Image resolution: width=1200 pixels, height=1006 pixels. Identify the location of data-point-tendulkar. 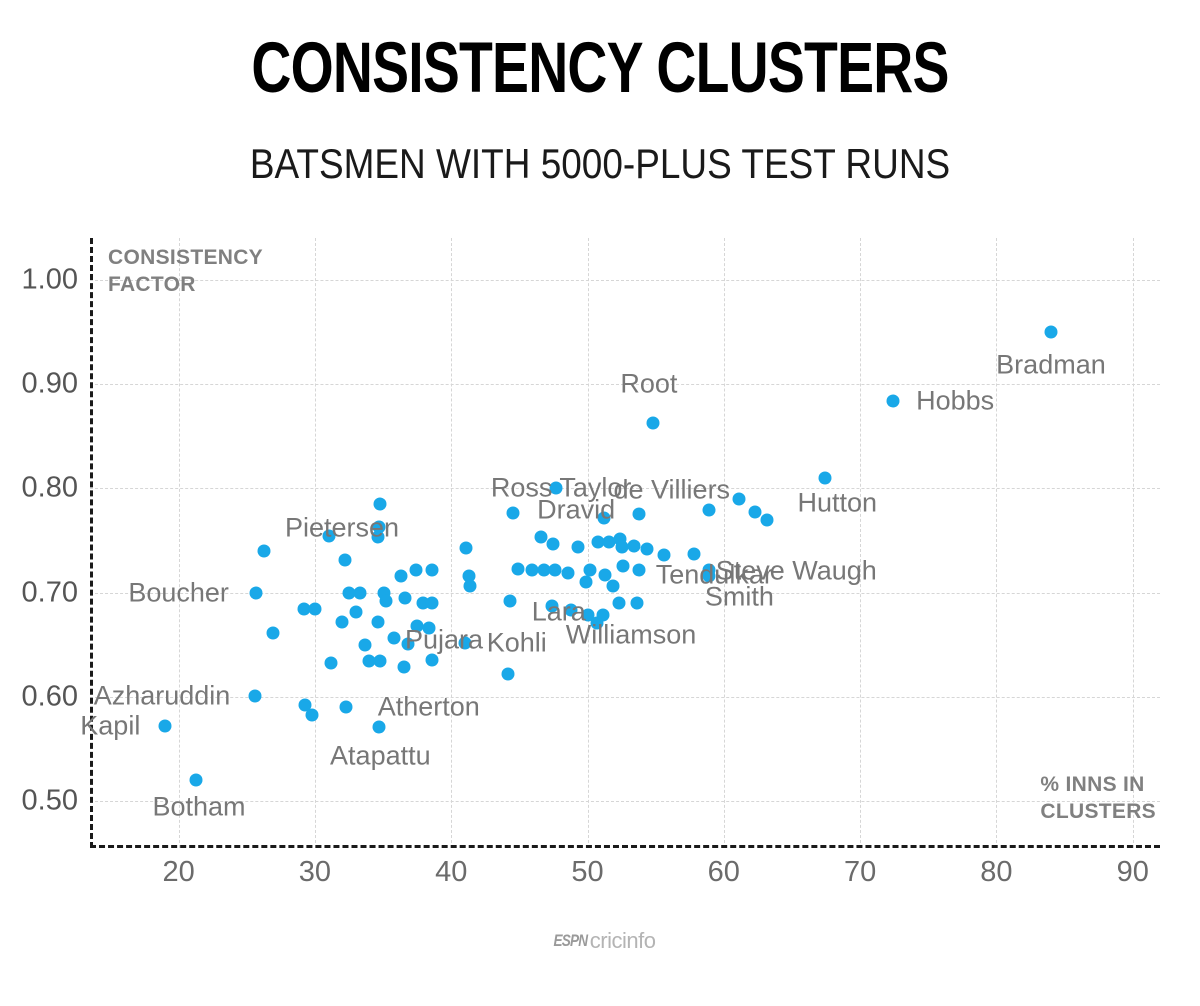
(664, 555).